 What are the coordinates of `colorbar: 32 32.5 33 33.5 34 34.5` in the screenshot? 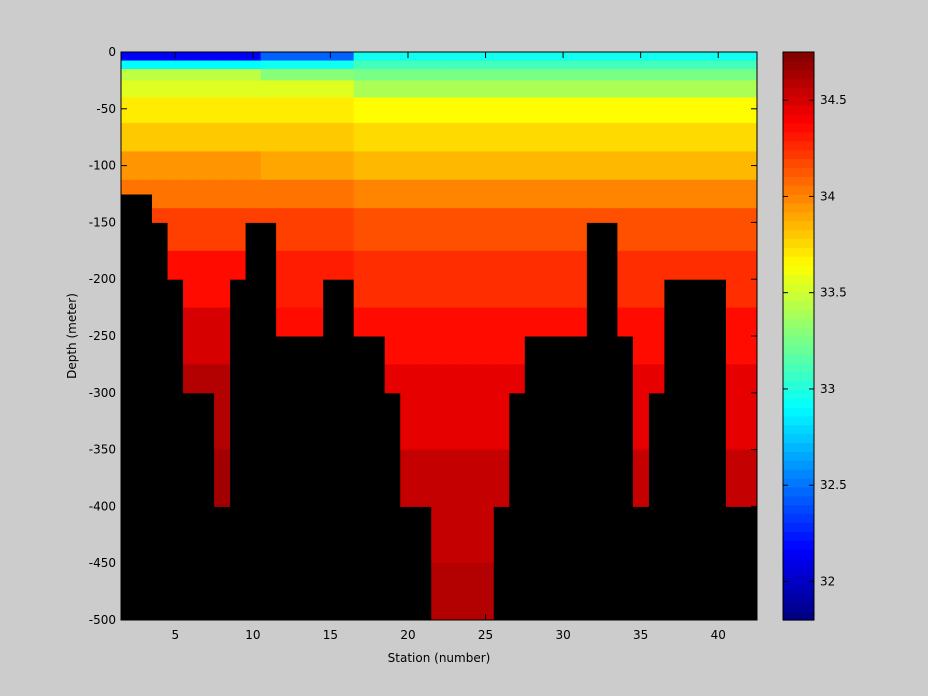 It's located at (814, 336).